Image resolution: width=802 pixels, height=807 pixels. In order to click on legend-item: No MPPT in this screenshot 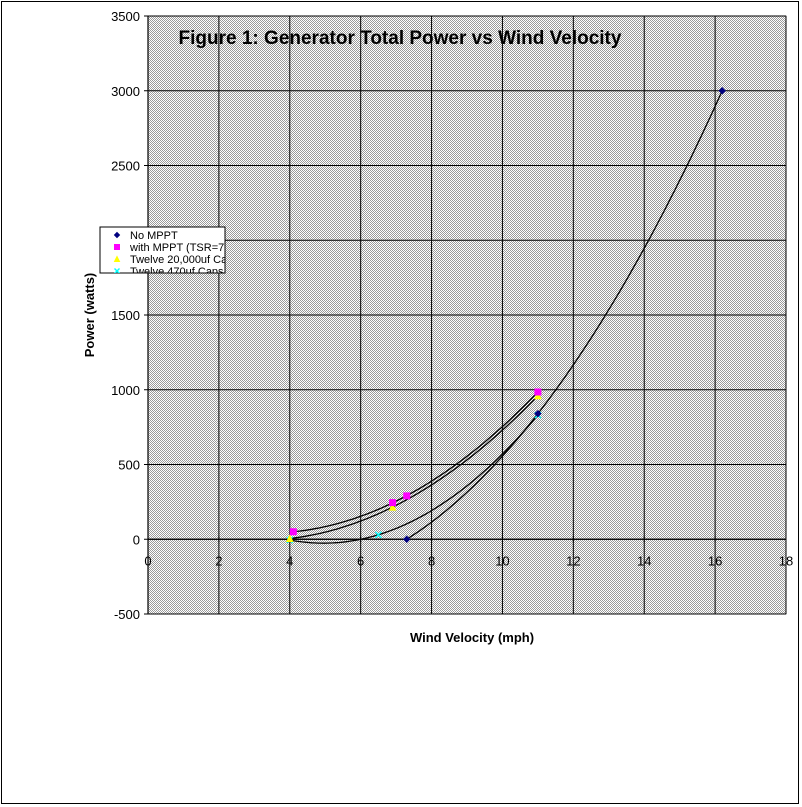, I will do `click(145, 236)`.